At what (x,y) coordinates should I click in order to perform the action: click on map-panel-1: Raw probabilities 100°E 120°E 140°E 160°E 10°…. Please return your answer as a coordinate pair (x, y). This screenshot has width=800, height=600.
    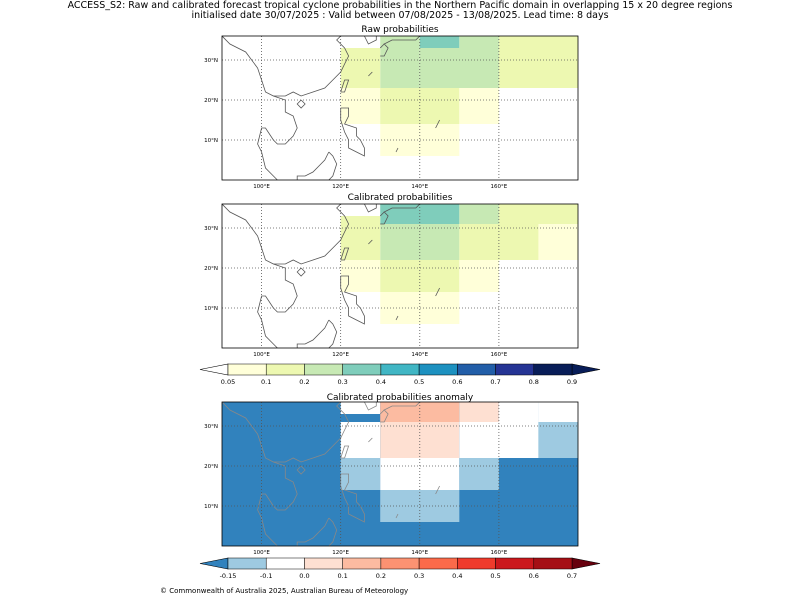
    Looking at the image, I should click on (391, 107).